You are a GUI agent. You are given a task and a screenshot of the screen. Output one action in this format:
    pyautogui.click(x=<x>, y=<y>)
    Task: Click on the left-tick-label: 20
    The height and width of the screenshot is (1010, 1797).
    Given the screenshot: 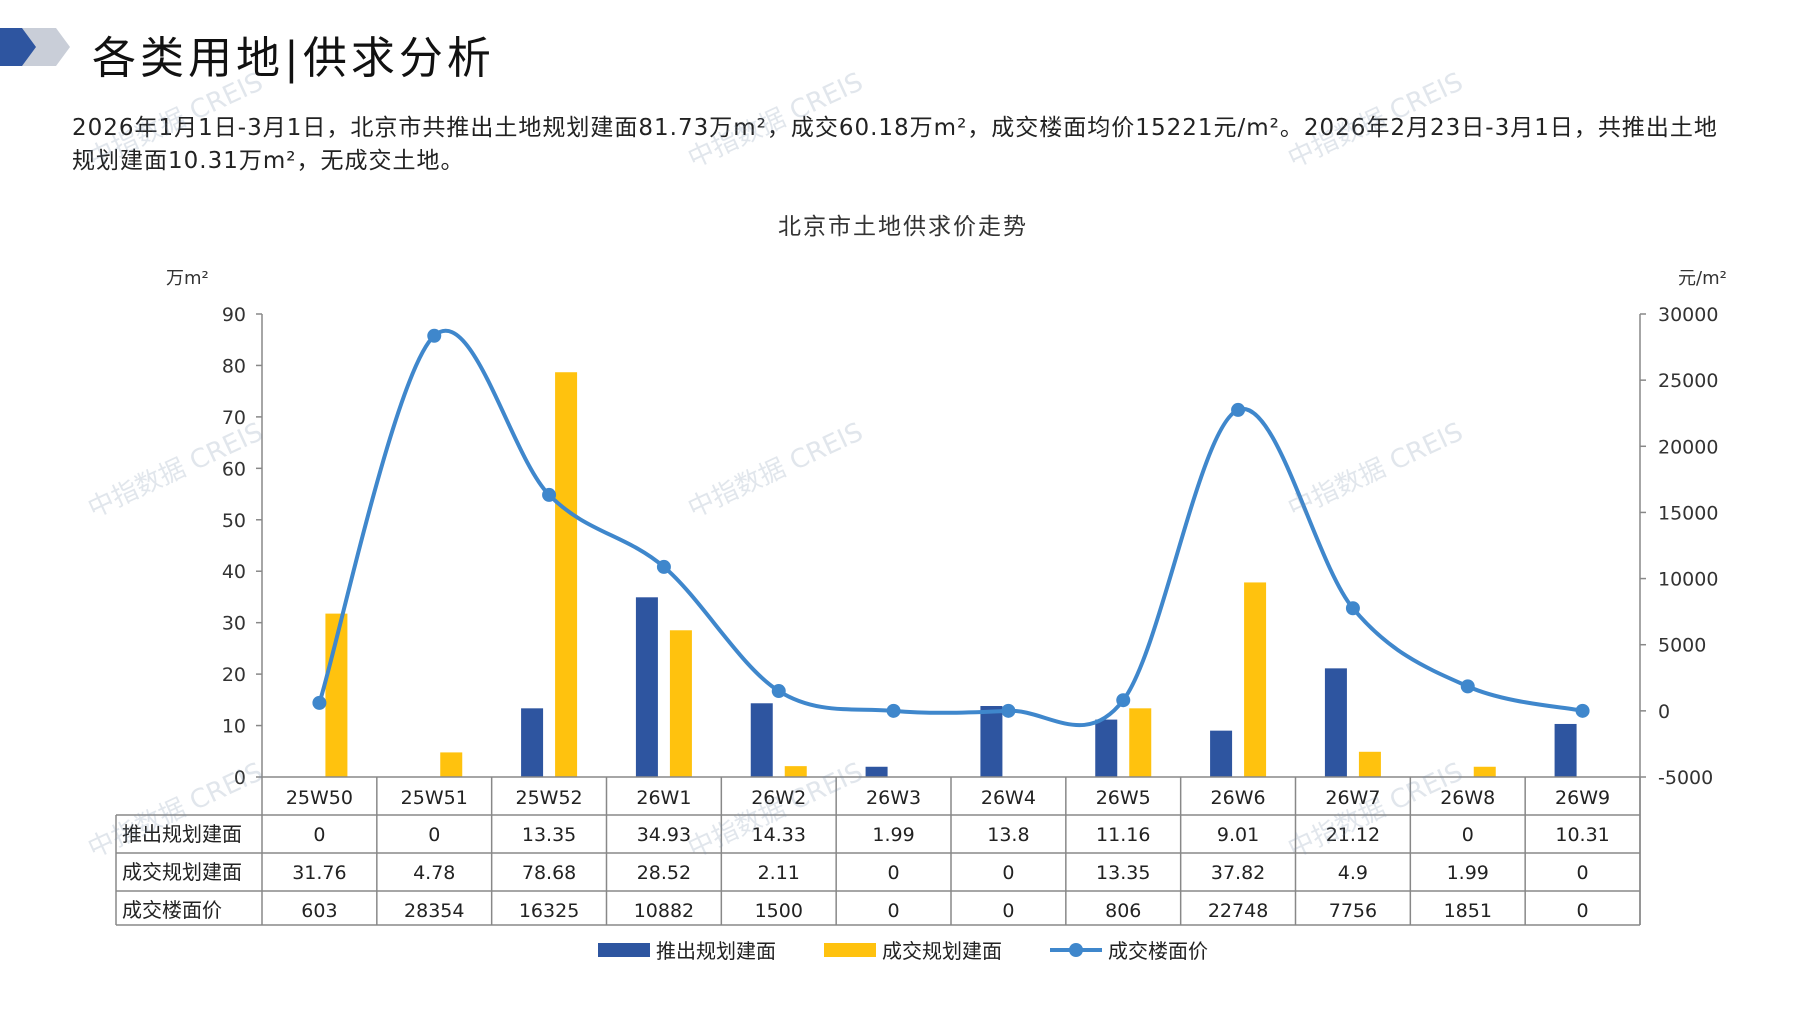 What is the action you would take?
    pyautogui.click(x=234, y=675)
    